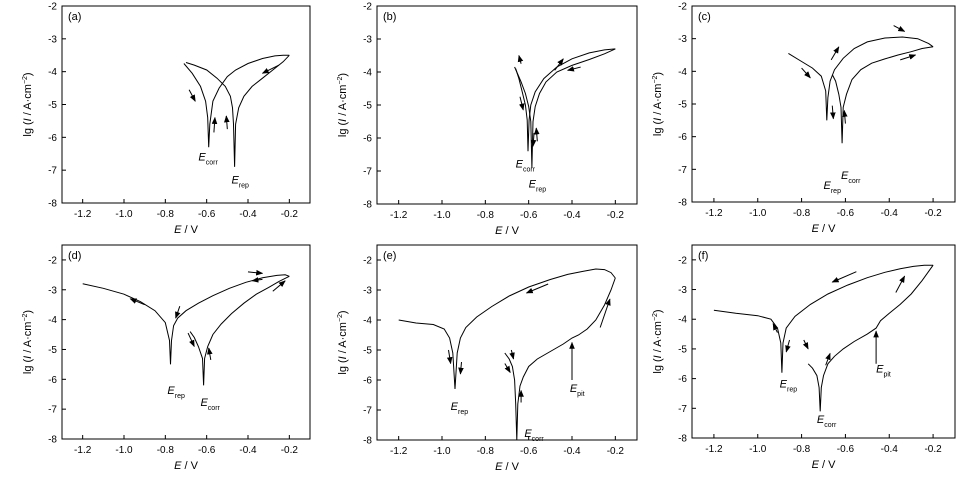 The image size is (964, 479). What do you see at coordinates (577, 390) in the screenshot?
I see `potential-annotation: Epit` at bounding box center [577, 390].